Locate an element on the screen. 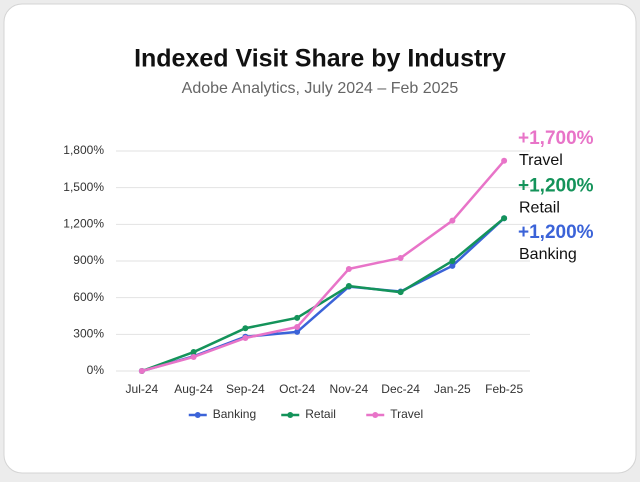 Image resolution: width=640 pixels, height=482 pixels. x-tick-label: Aug-24 is located at coordinates (193, 389).